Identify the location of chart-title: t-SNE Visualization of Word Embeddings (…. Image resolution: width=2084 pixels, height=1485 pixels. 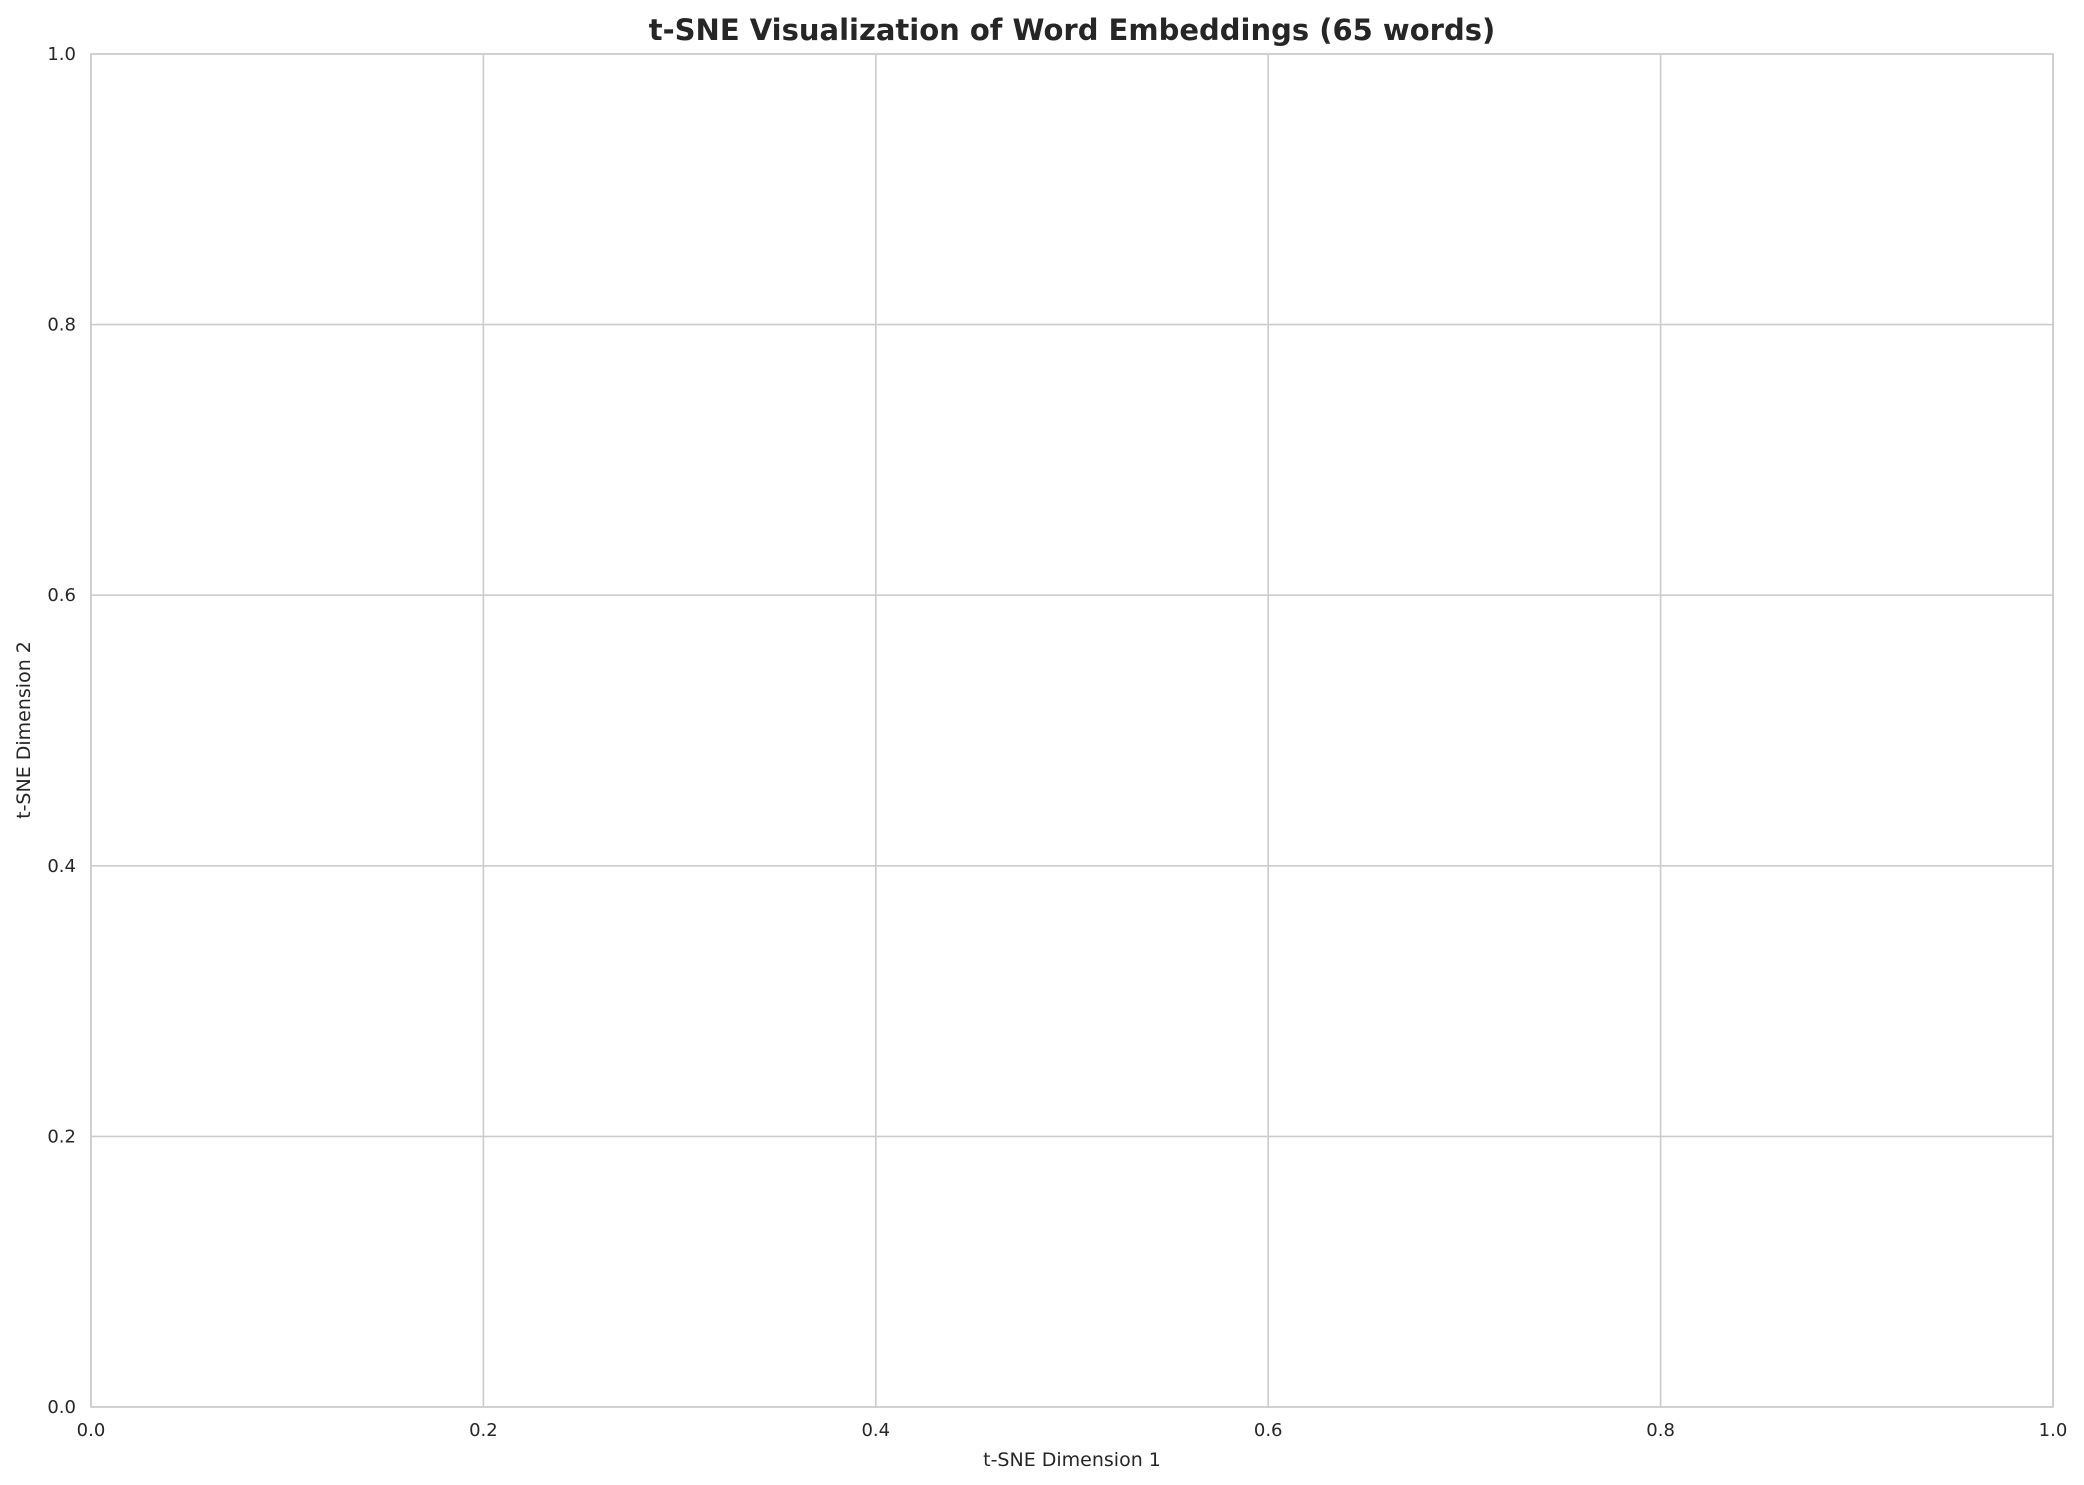
(1072, 30).